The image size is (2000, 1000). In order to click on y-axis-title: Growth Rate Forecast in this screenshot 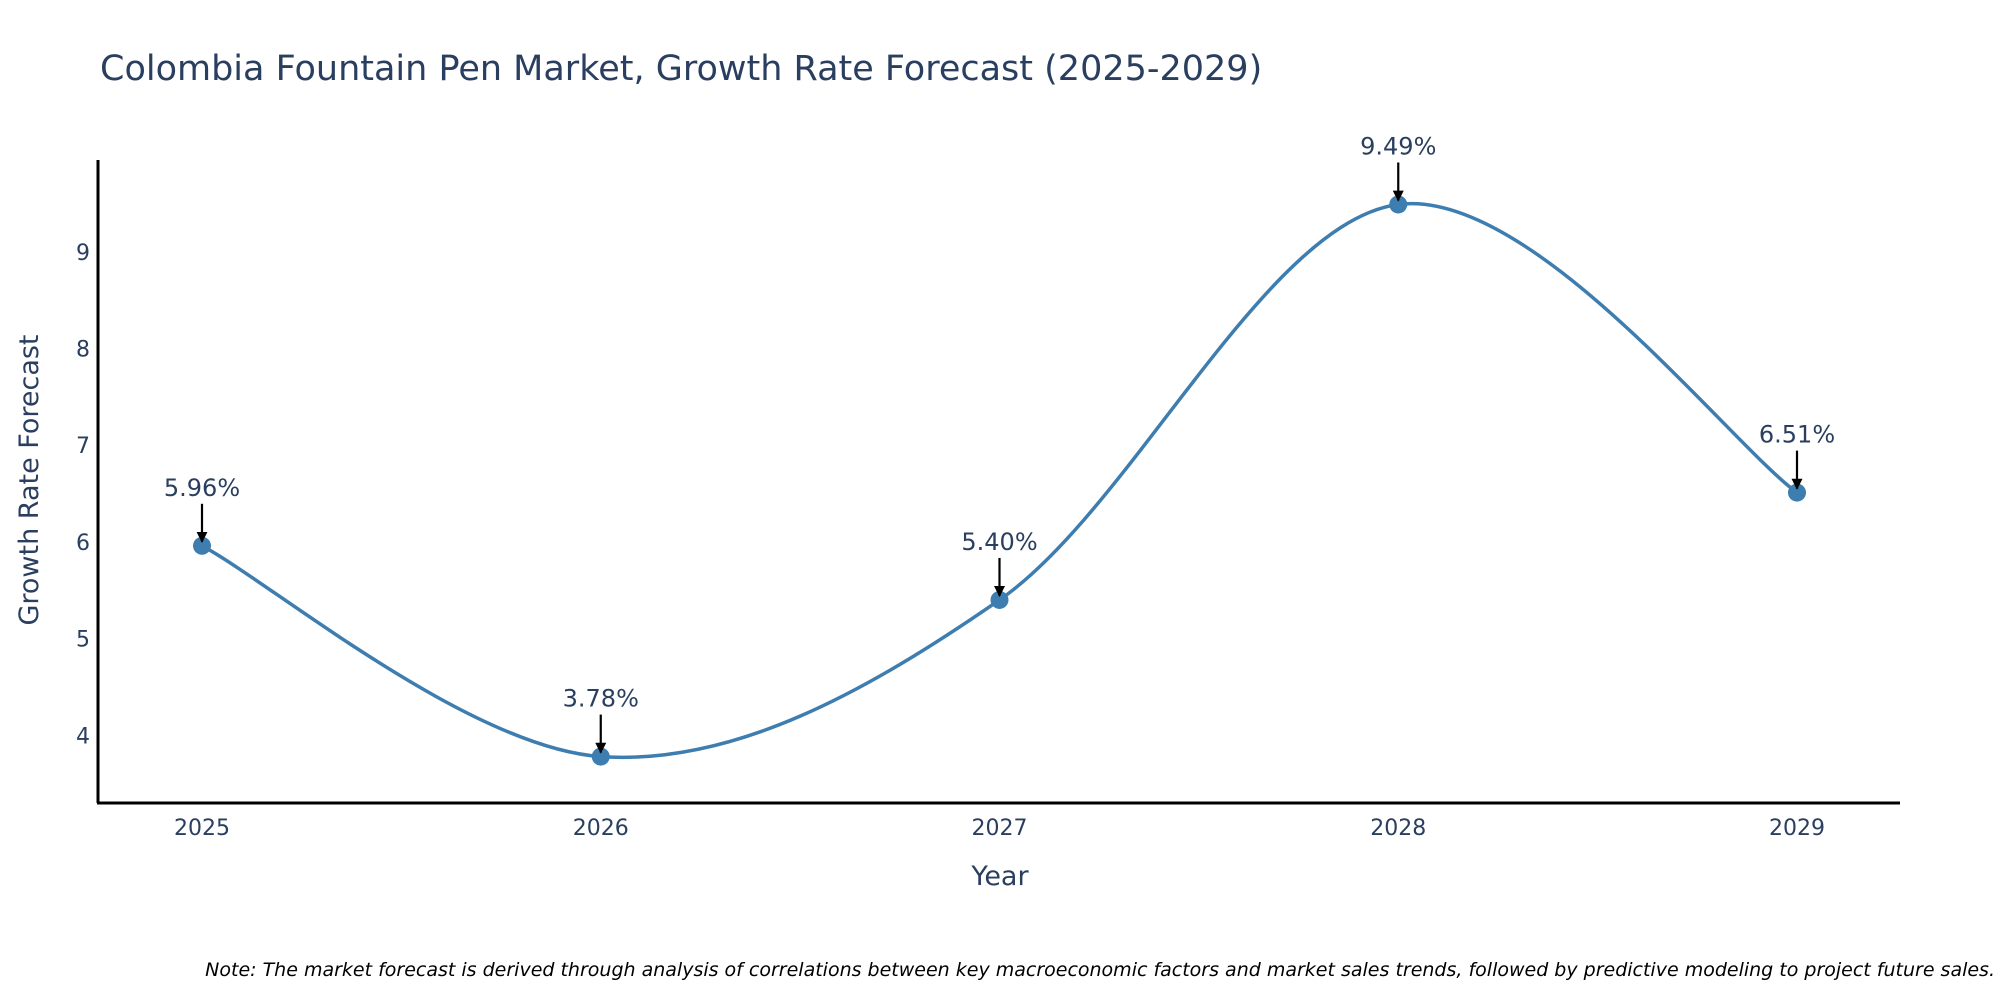, I will do `click(29, 479)`.